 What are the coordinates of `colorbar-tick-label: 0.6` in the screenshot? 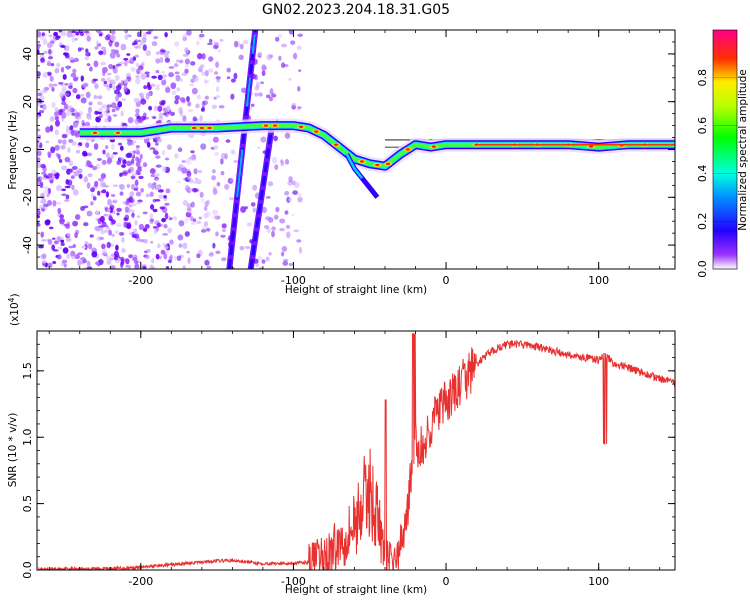 It's located at (702, 126).